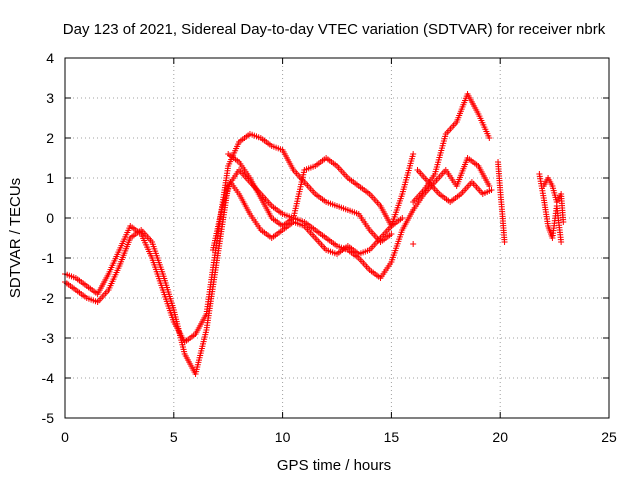  Describe the element at coordinates (50, 58) in the screenshot. I see `y-tick-label: 4` at that location.